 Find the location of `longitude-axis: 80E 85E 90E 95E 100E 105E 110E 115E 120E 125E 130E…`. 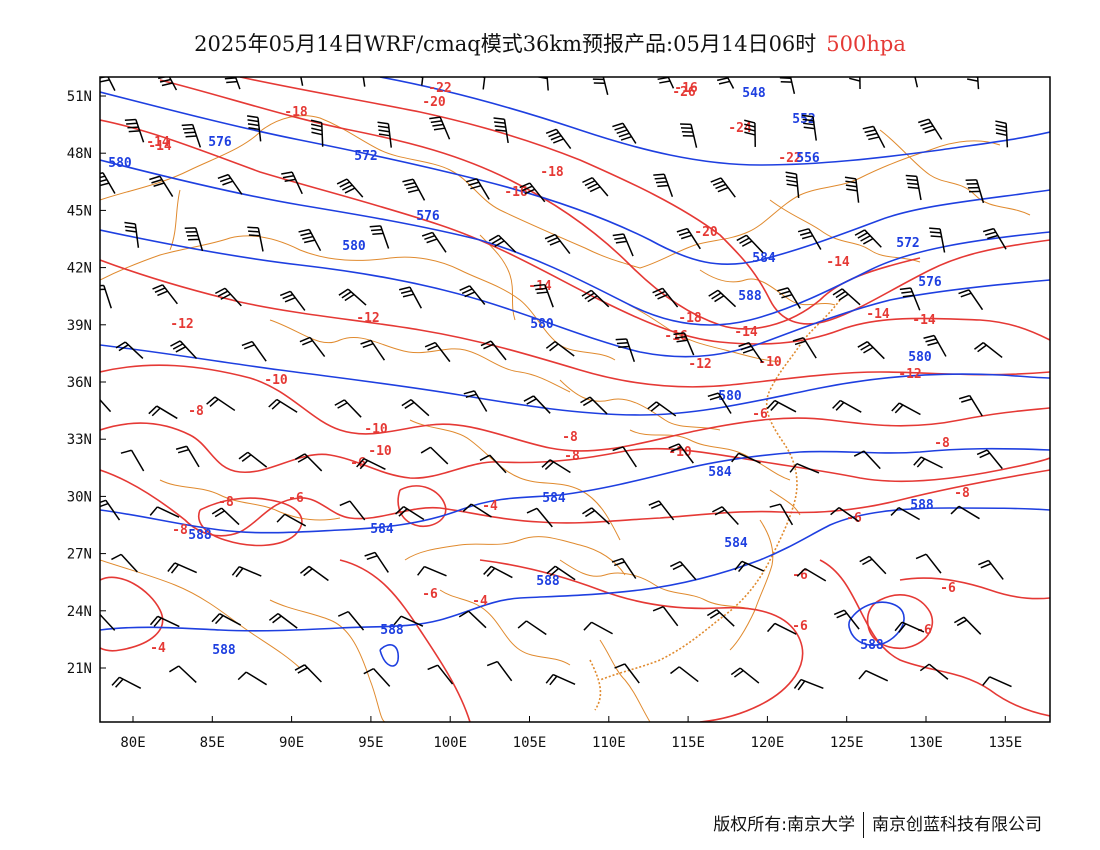

longitude-axis: 80E 85E 90E 95E 100E 105E 110E 115E 120E 125E 130E… is located at coordinates (571, 733).